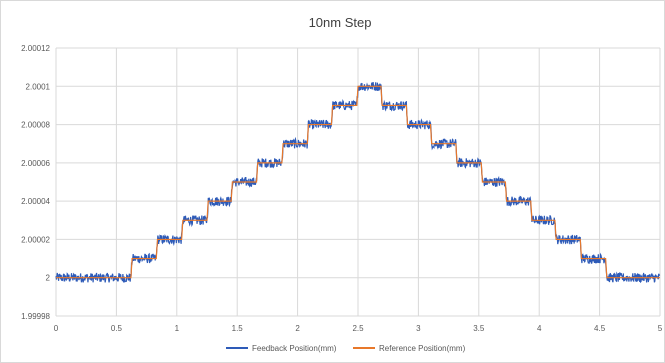  I want to click on legend-label-feedback: Feedback Position(mm), so click(294, 348).